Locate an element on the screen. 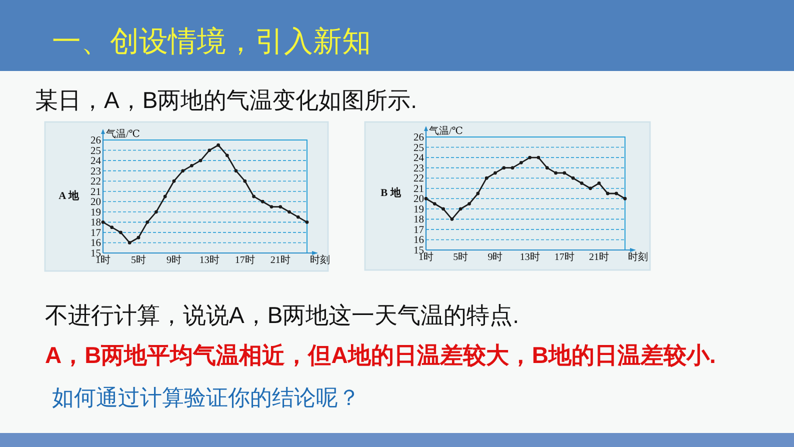  text: A 地 is located at coordinates (69, 195).